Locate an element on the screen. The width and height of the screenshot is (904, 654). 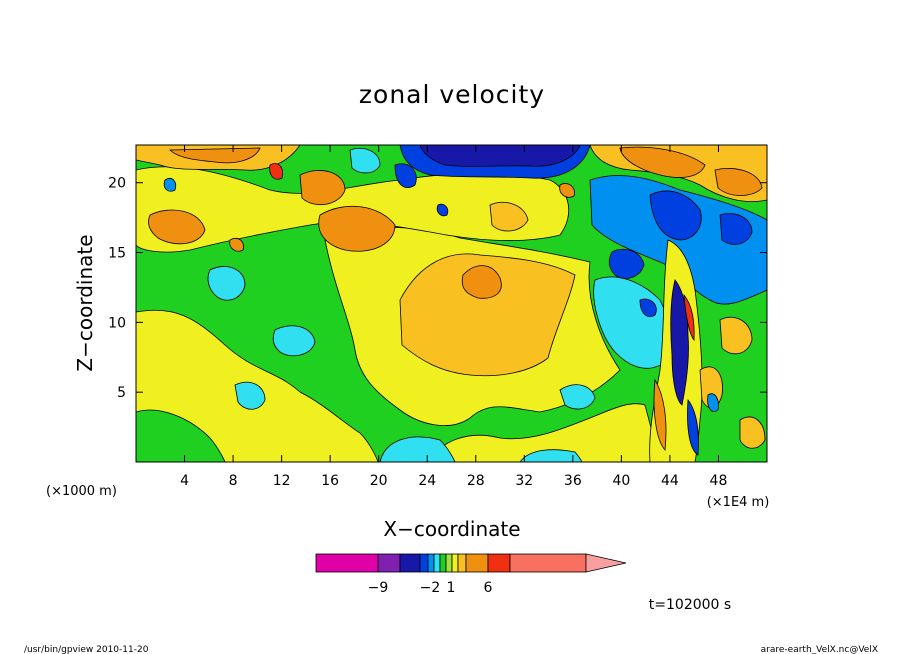
x-tick-label: 48 is located at coordinates (719, 481).